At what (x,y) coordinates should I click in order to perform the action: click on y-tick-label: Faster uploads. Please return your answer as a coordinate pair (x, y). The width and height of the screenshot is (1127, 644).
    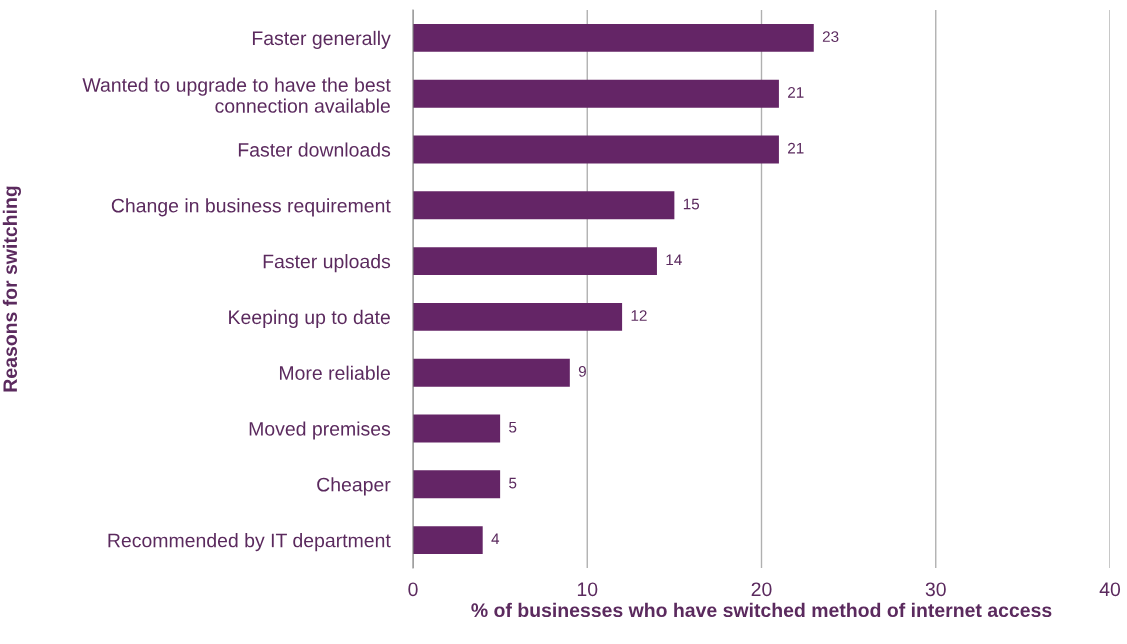
    Looking at the image, I should click on (327, 263).